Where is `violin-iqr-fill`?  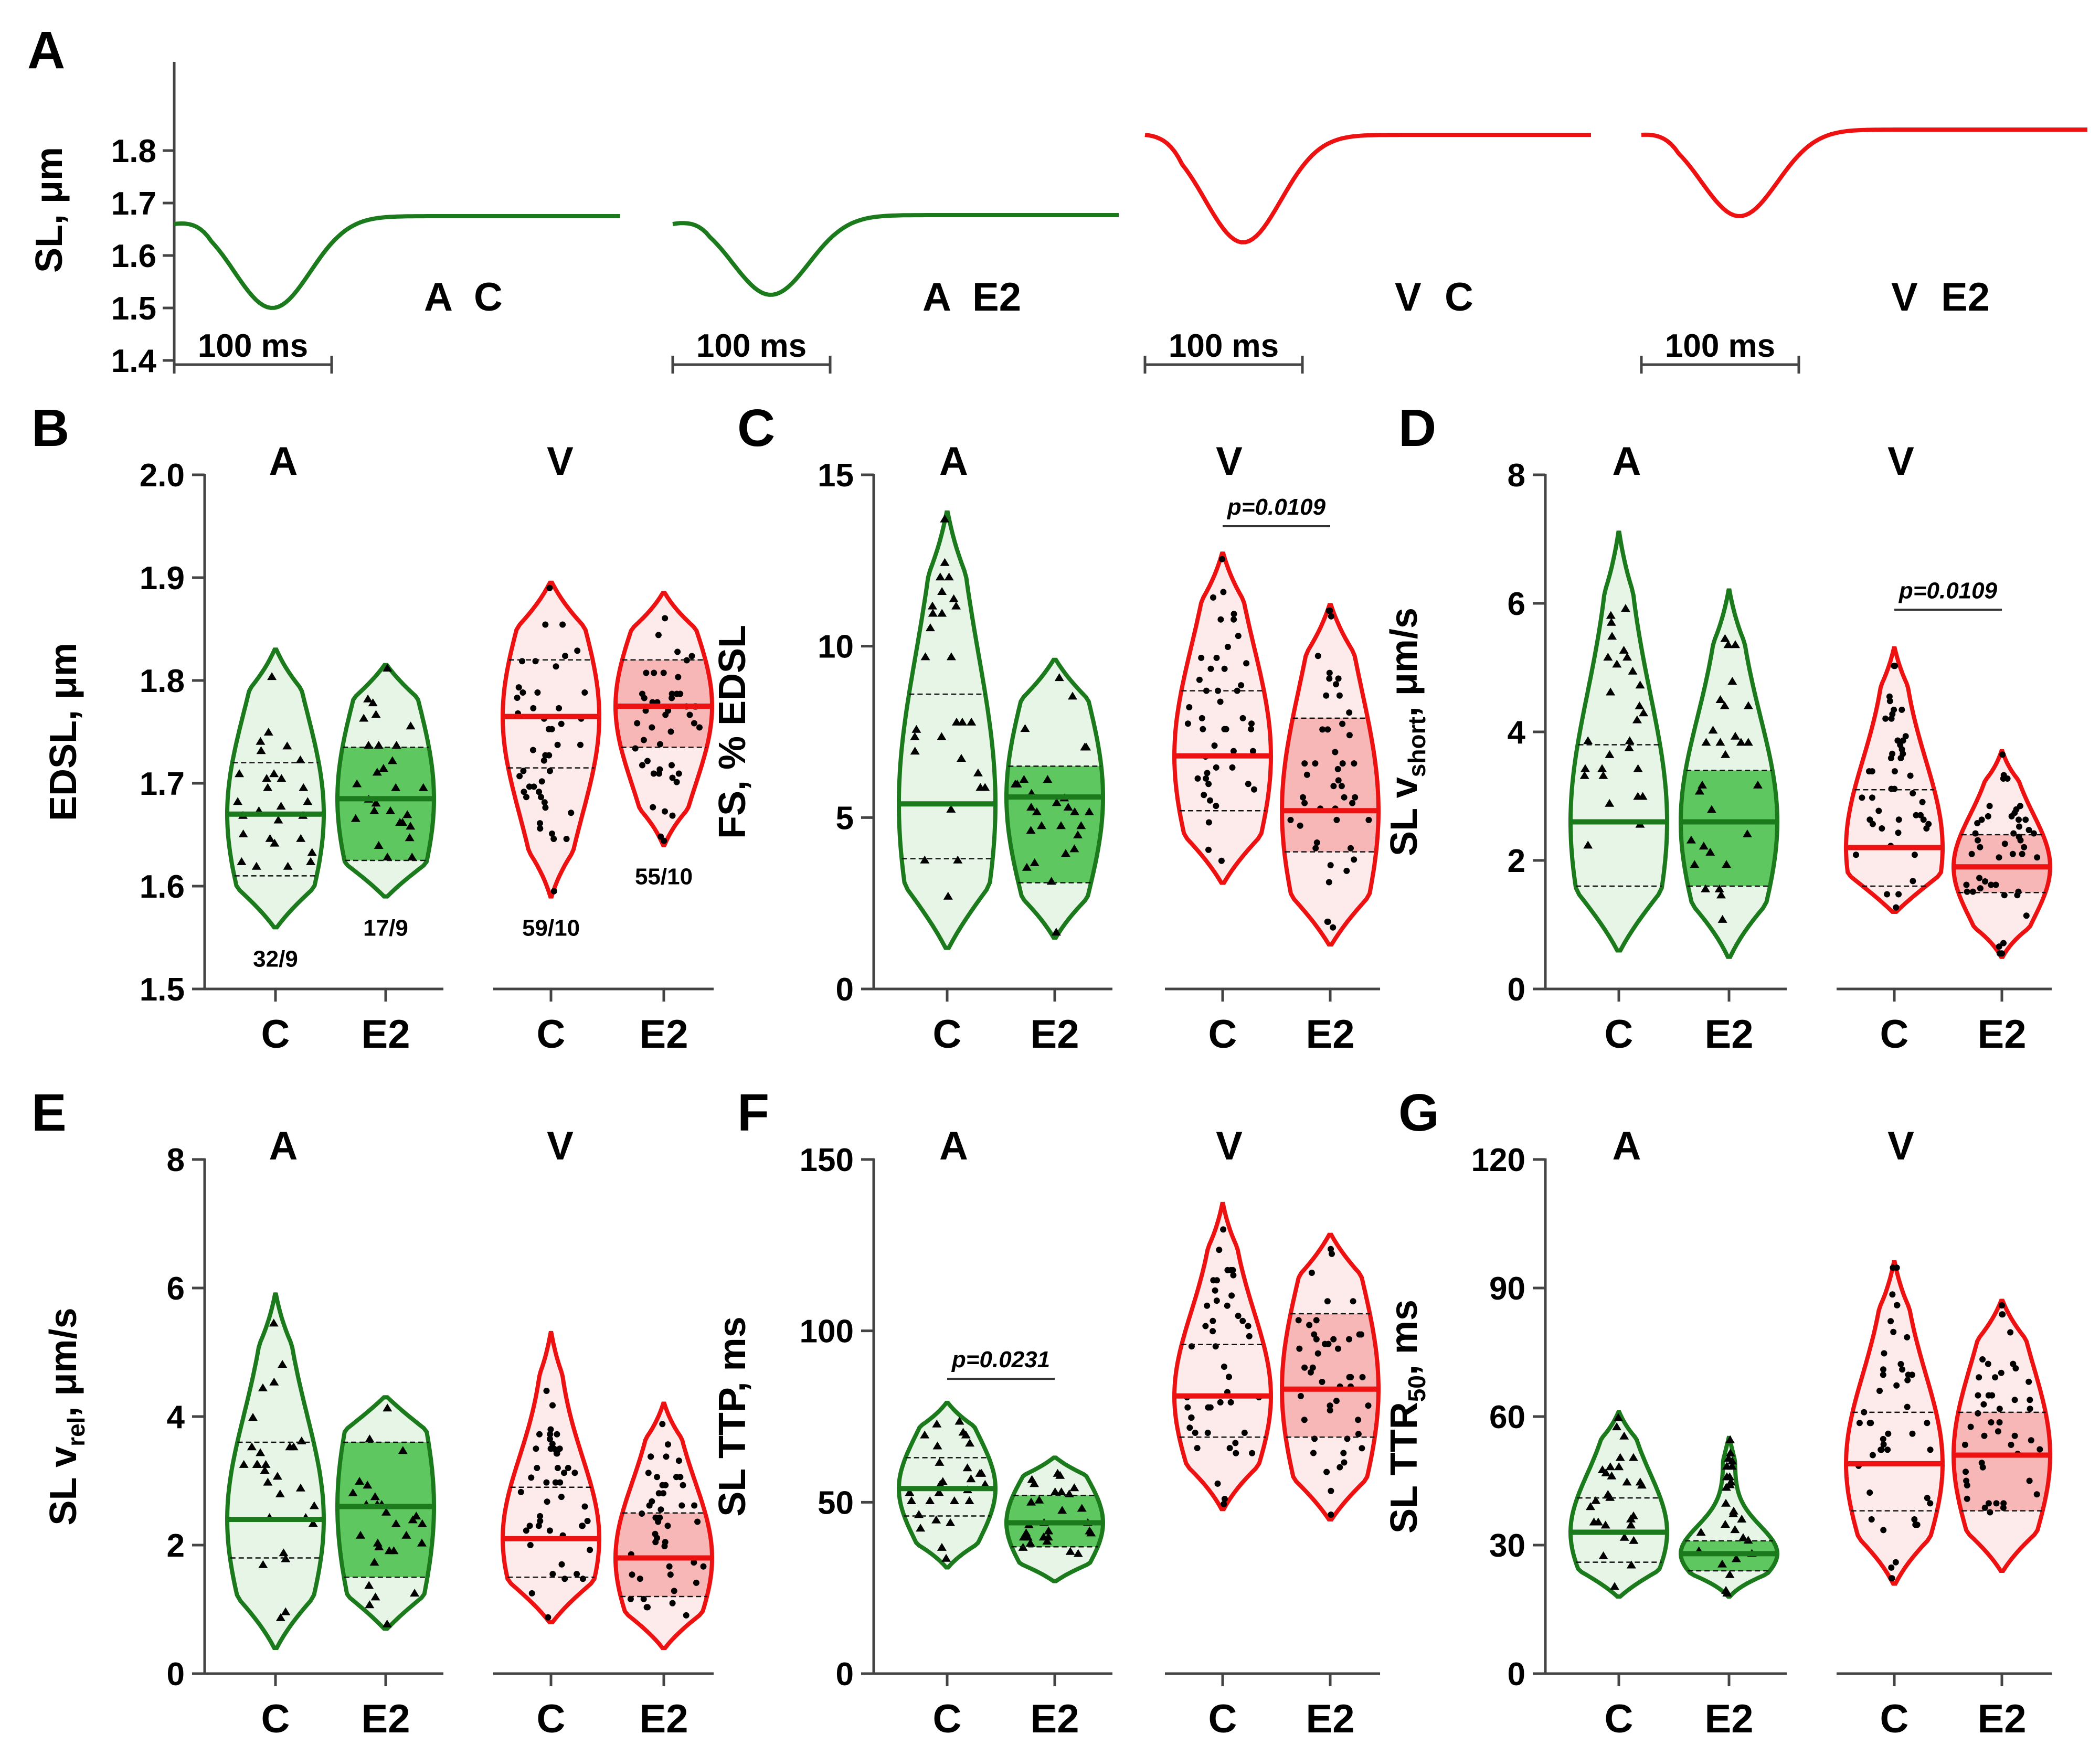 violin-iqr-fill is located at coordinates (1894, 838).